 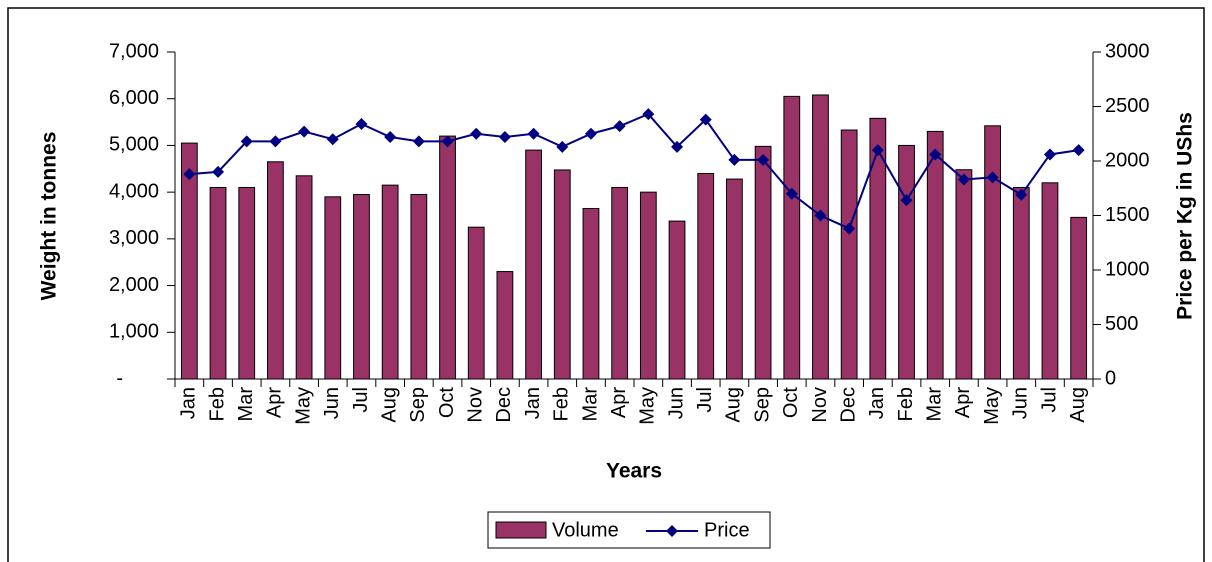 I want to click on y-tick-label: 6,000, so click(x=134, y=98).